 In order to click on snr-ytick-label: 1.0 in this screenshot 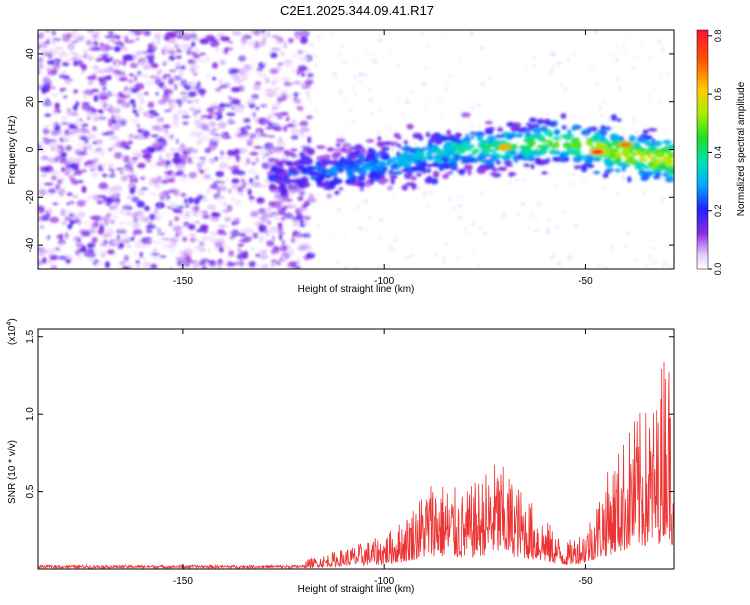, I will do `click(30, 414)`.